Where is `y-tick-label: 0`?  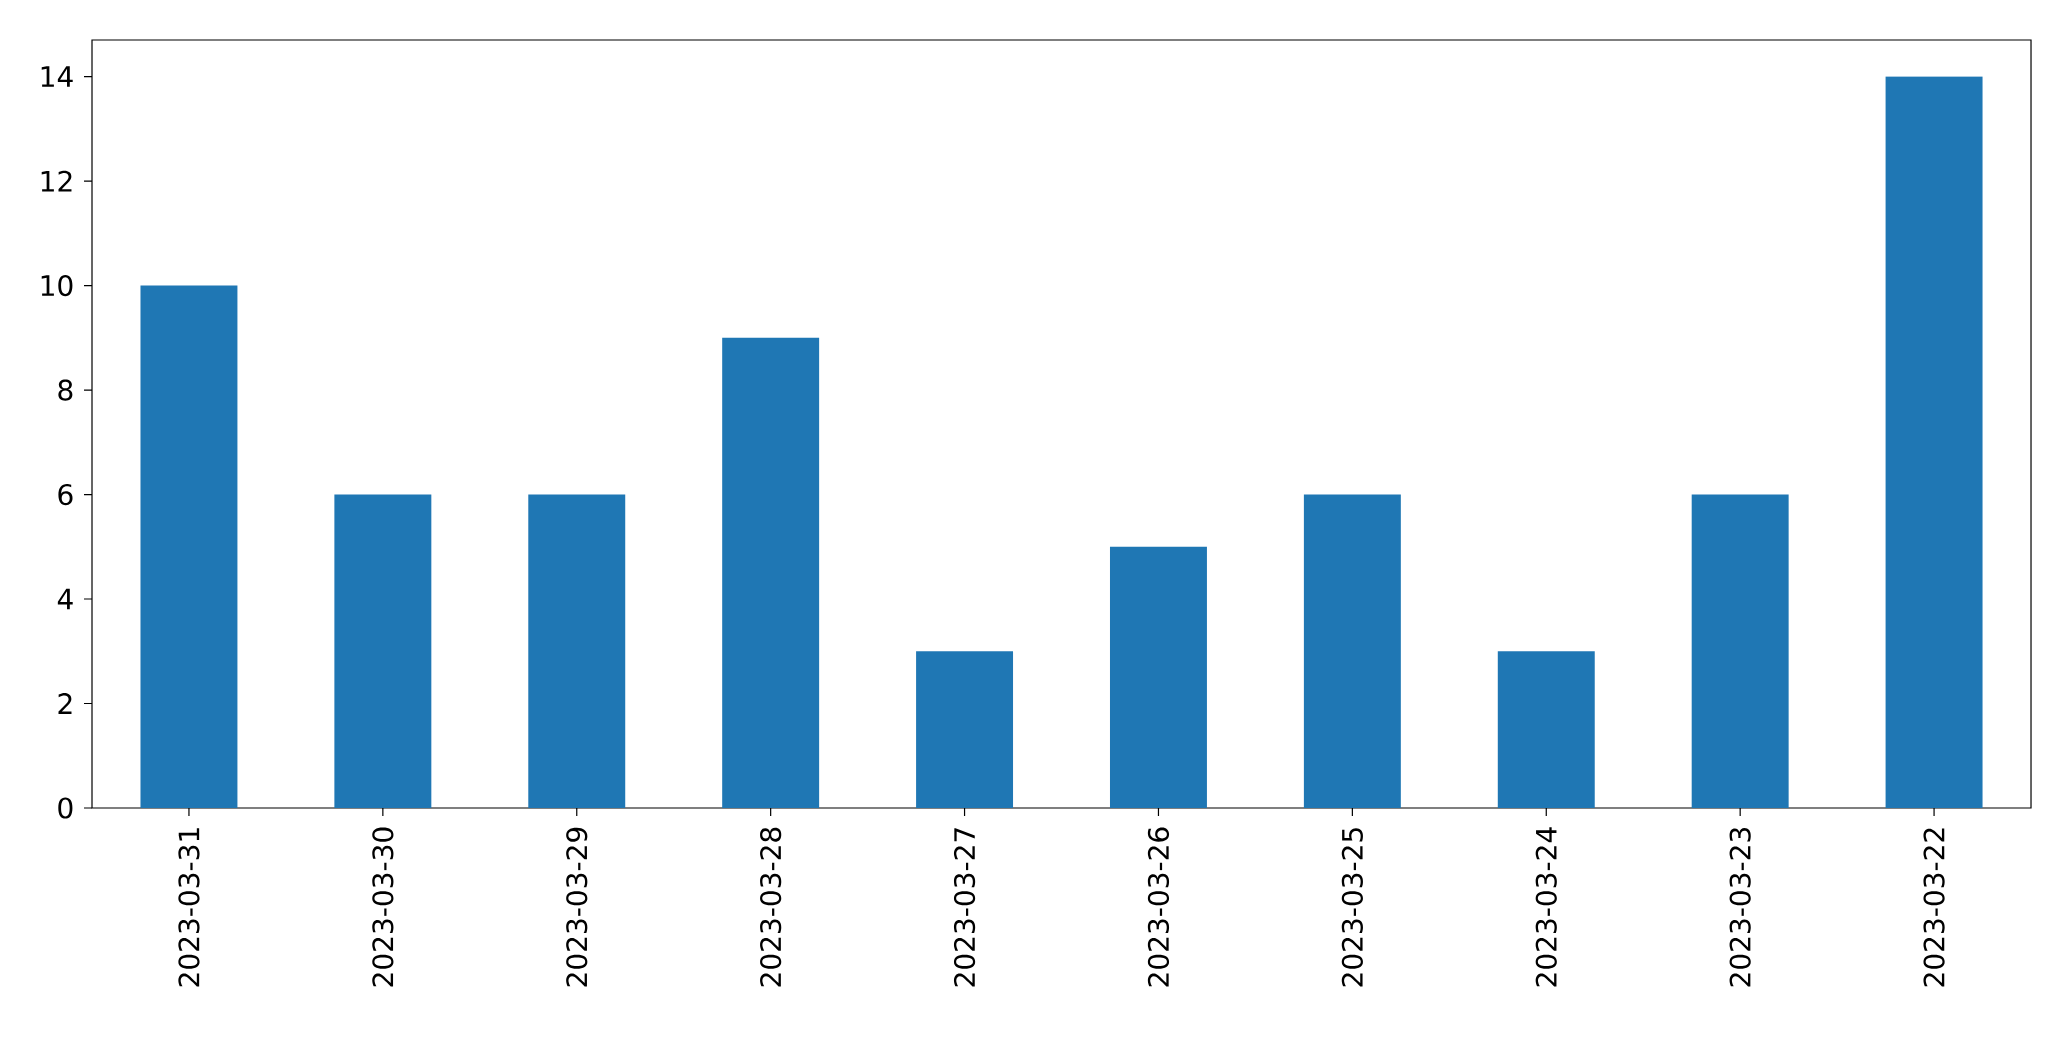
y-tick-label: 0 is located at coordinates (65, 808).